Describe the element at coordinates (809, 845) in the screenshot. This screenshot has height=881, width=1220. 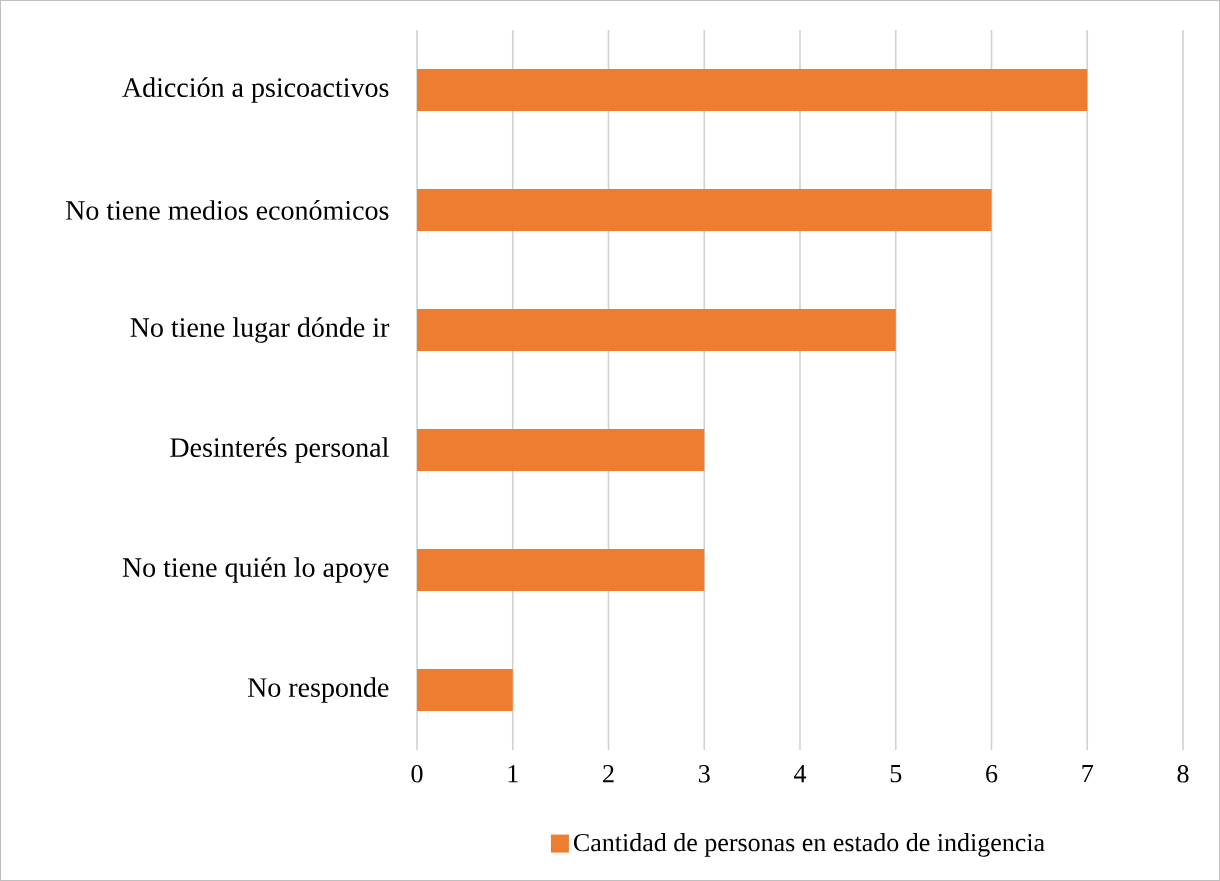
I see `legend-label: Cantidad de personas en estado de indigencia` at that location.